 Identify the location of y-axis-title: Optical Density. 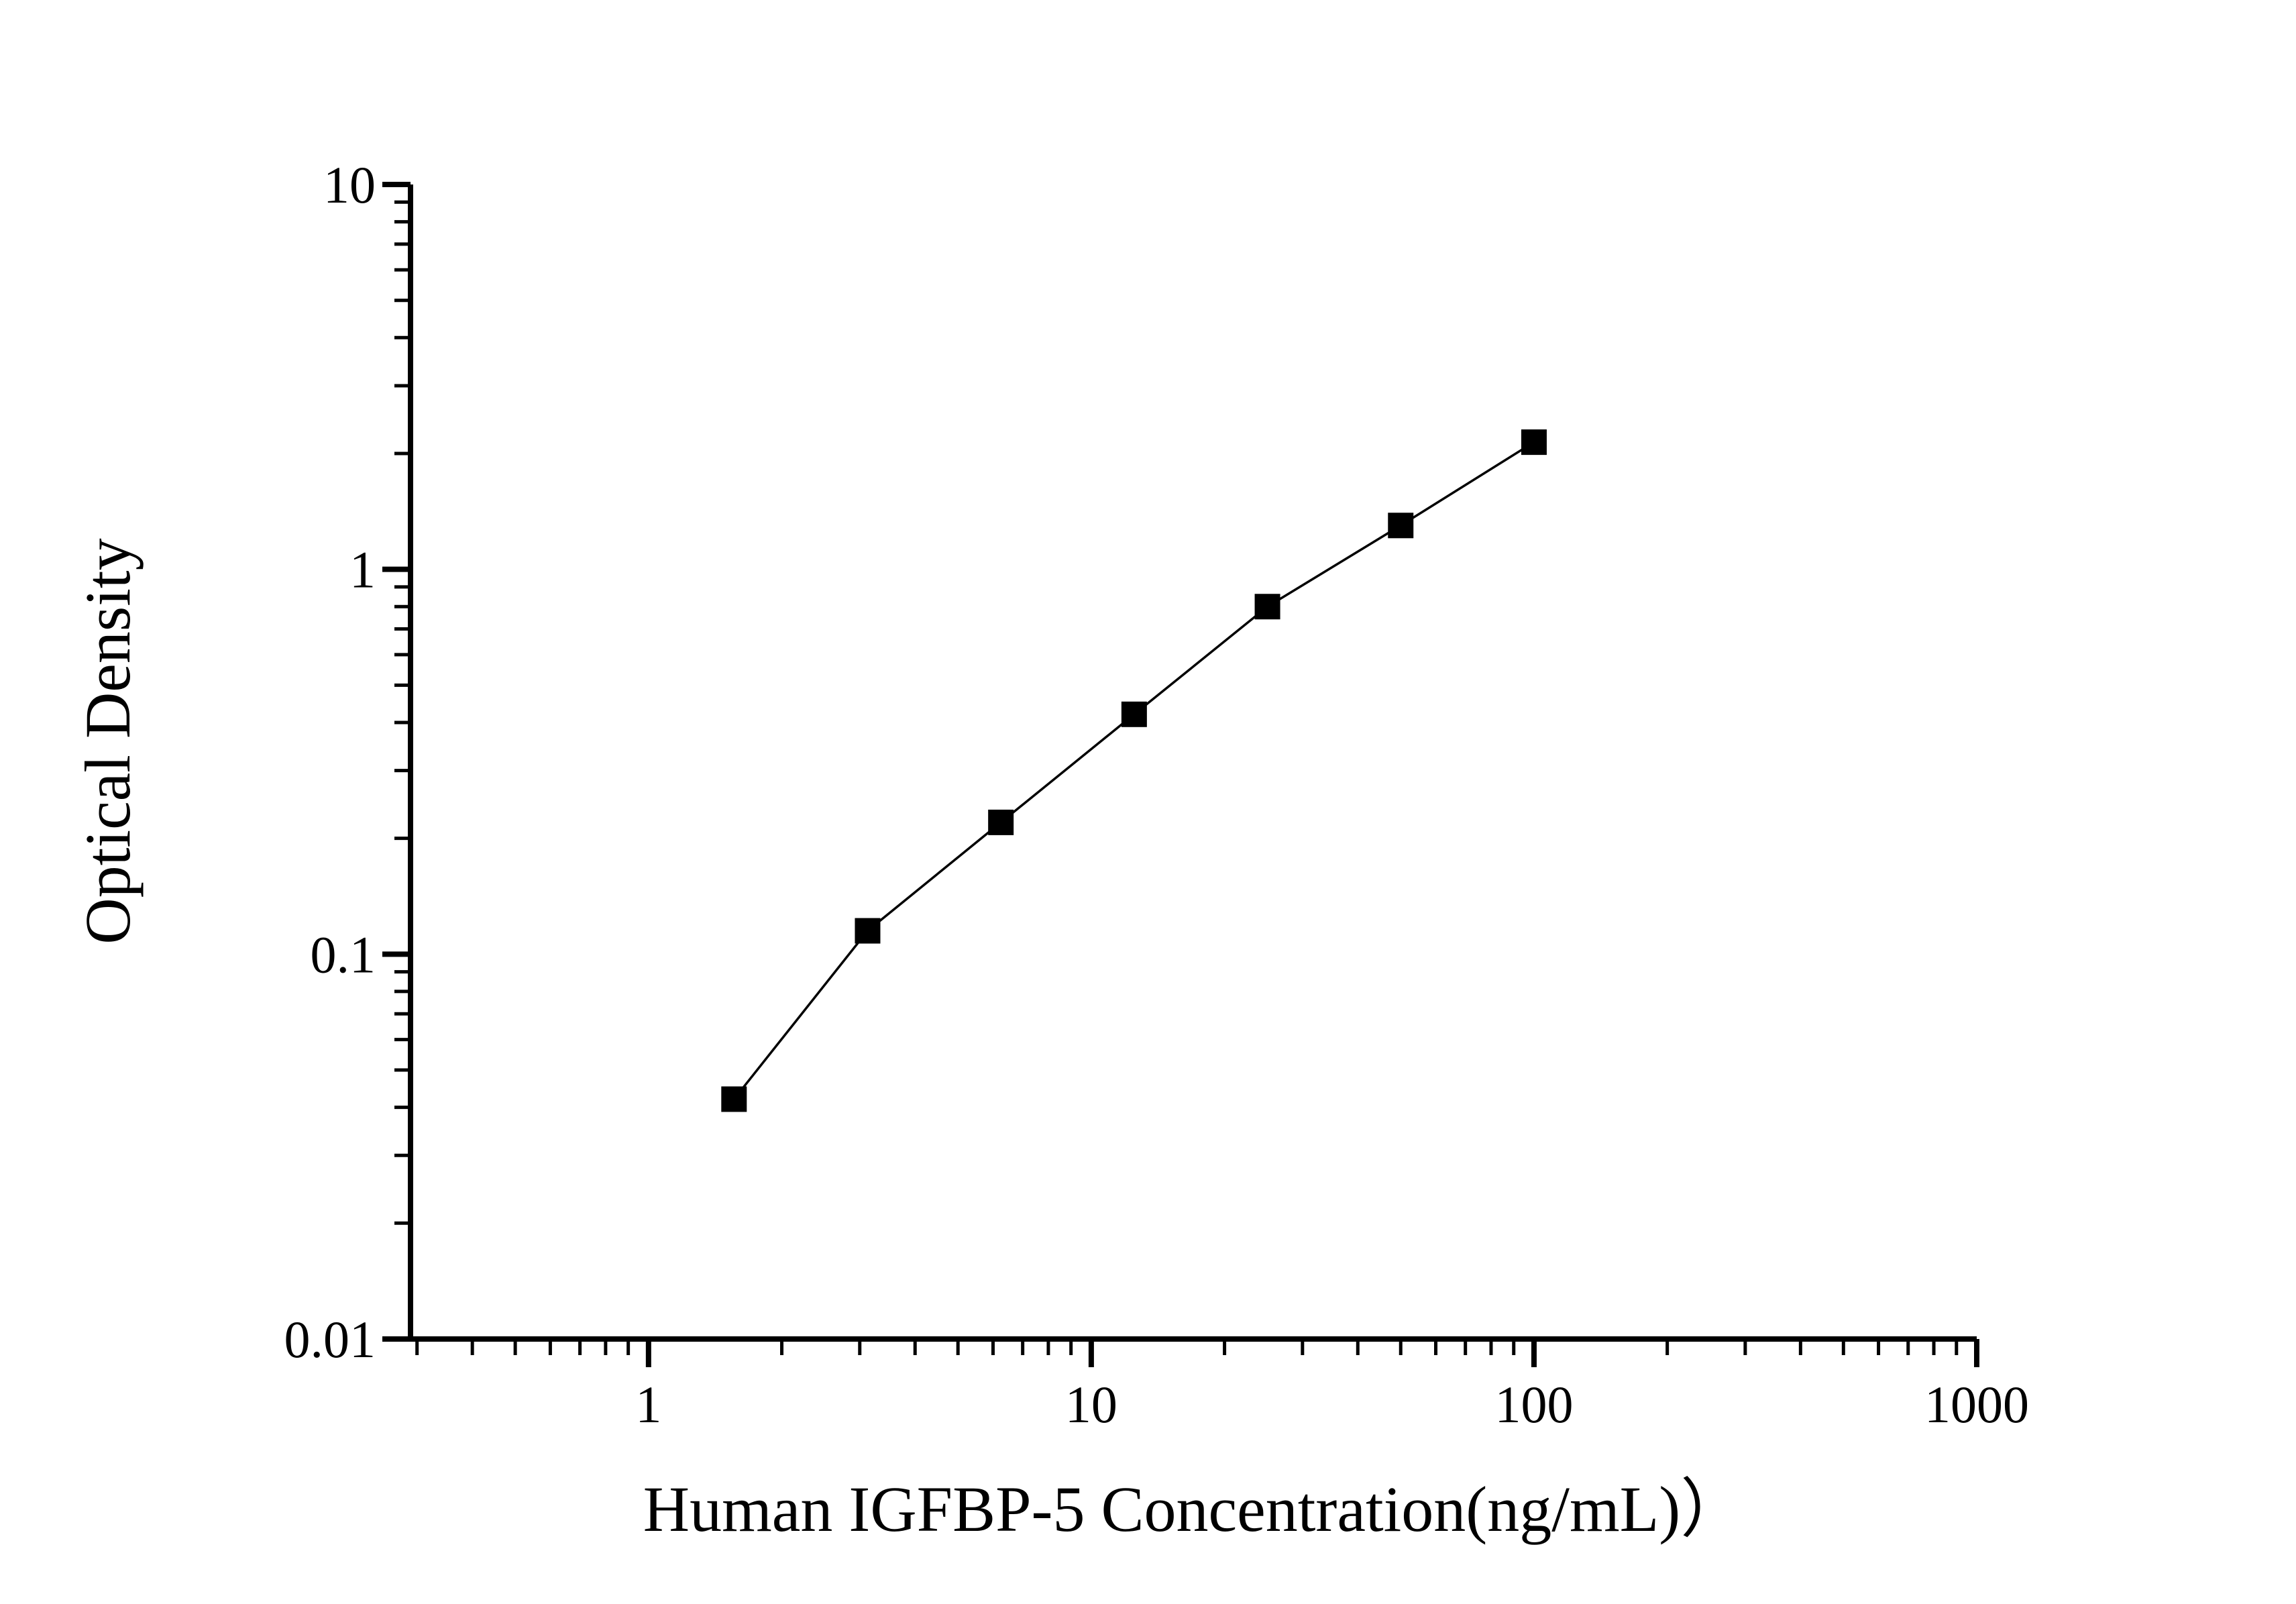
(108, 741).